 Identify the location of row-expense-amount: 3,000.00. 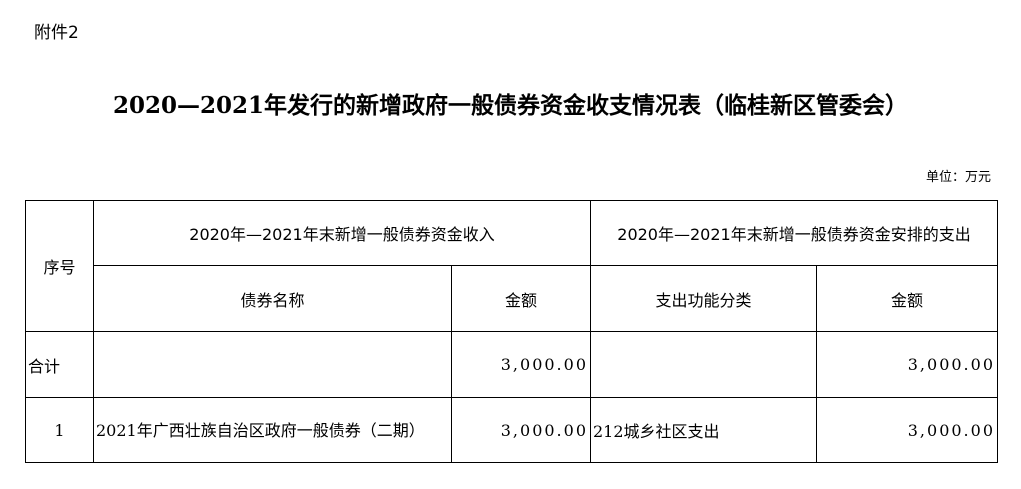
(907, 430).